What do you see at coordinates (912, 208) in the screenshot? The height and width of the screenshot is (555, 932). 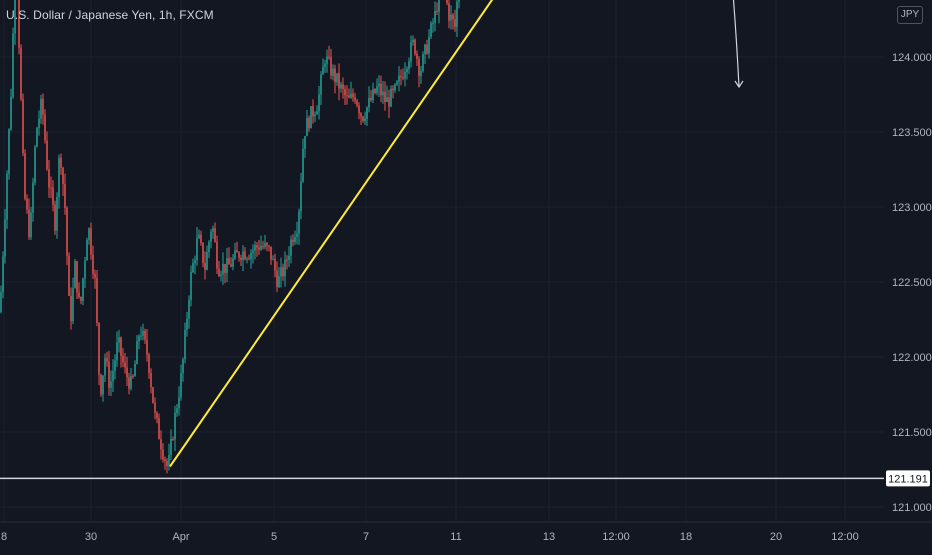 I see `price-tick-label: 123.000` at bounding box center [912, 208].